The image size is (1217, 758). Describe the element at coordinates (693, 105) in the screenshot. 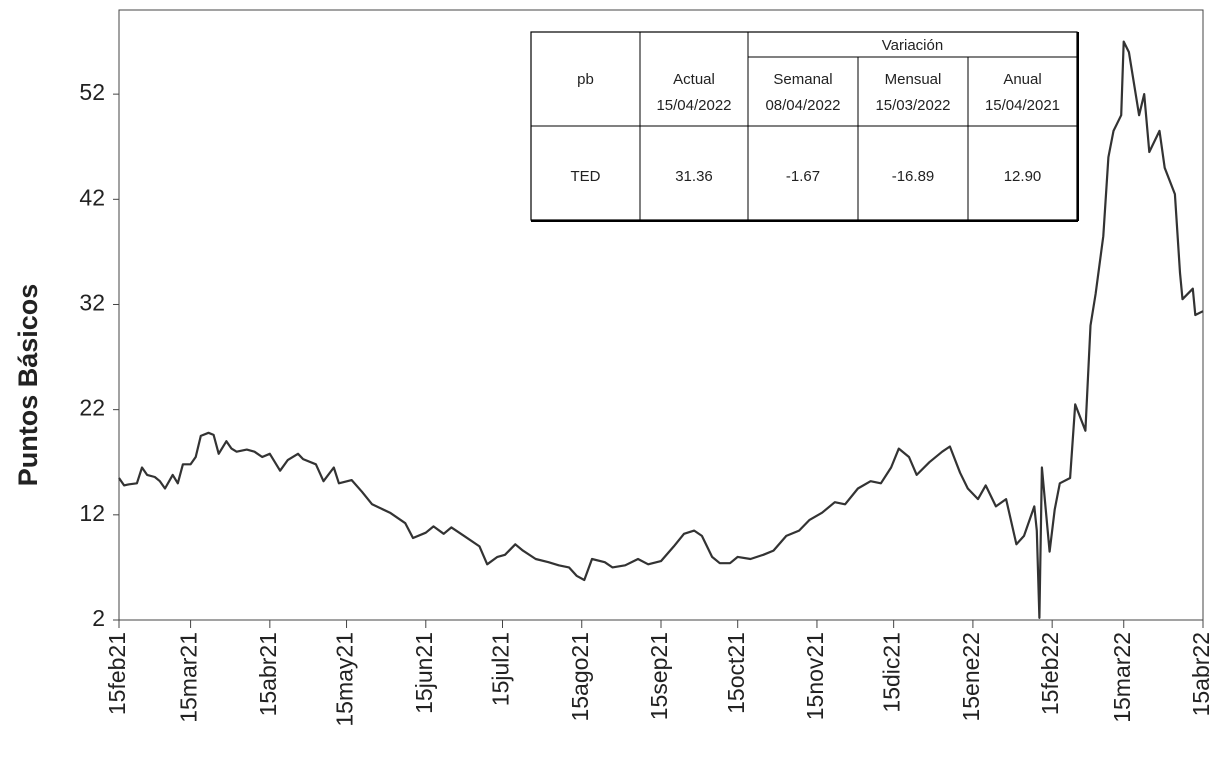

I see `table-cell: 15/04/2022` at that location.